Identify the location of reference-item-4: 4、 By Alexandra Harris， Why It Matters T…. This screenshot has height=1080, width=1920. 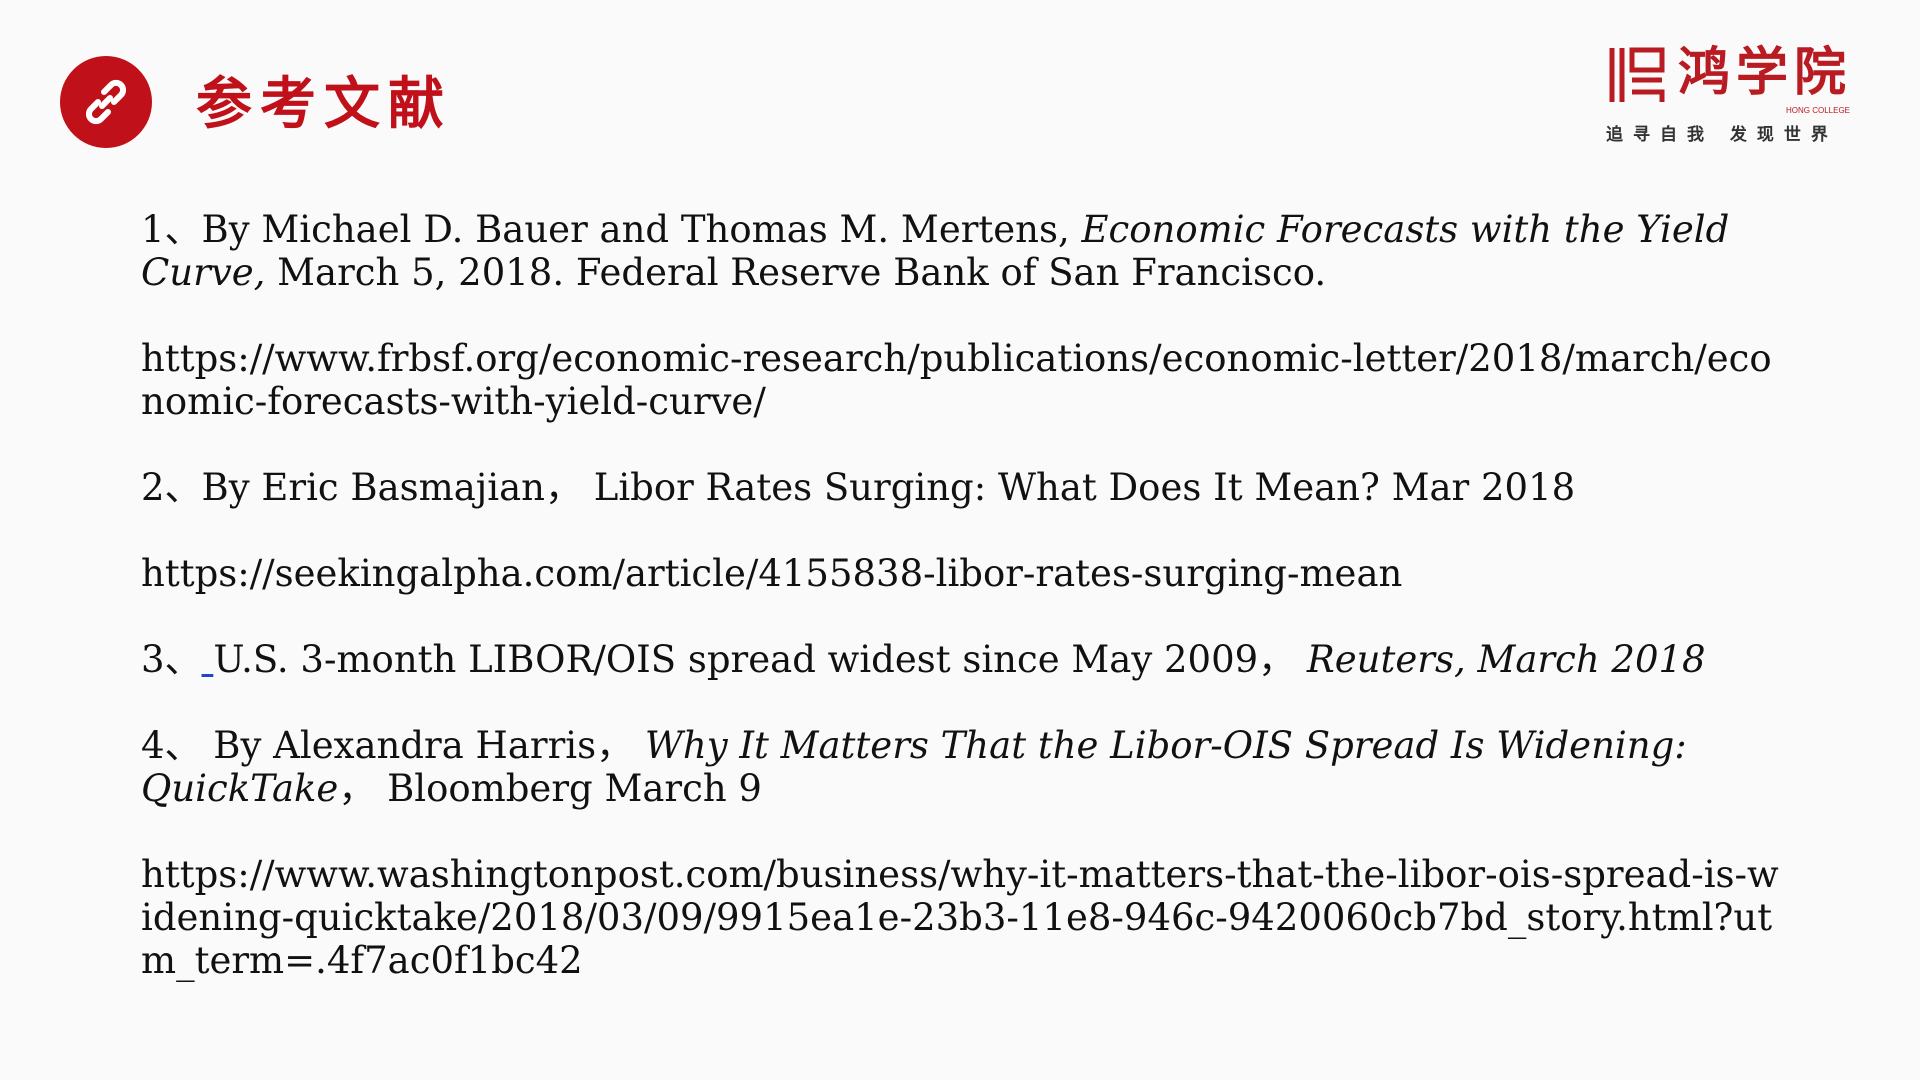
(961, 767).